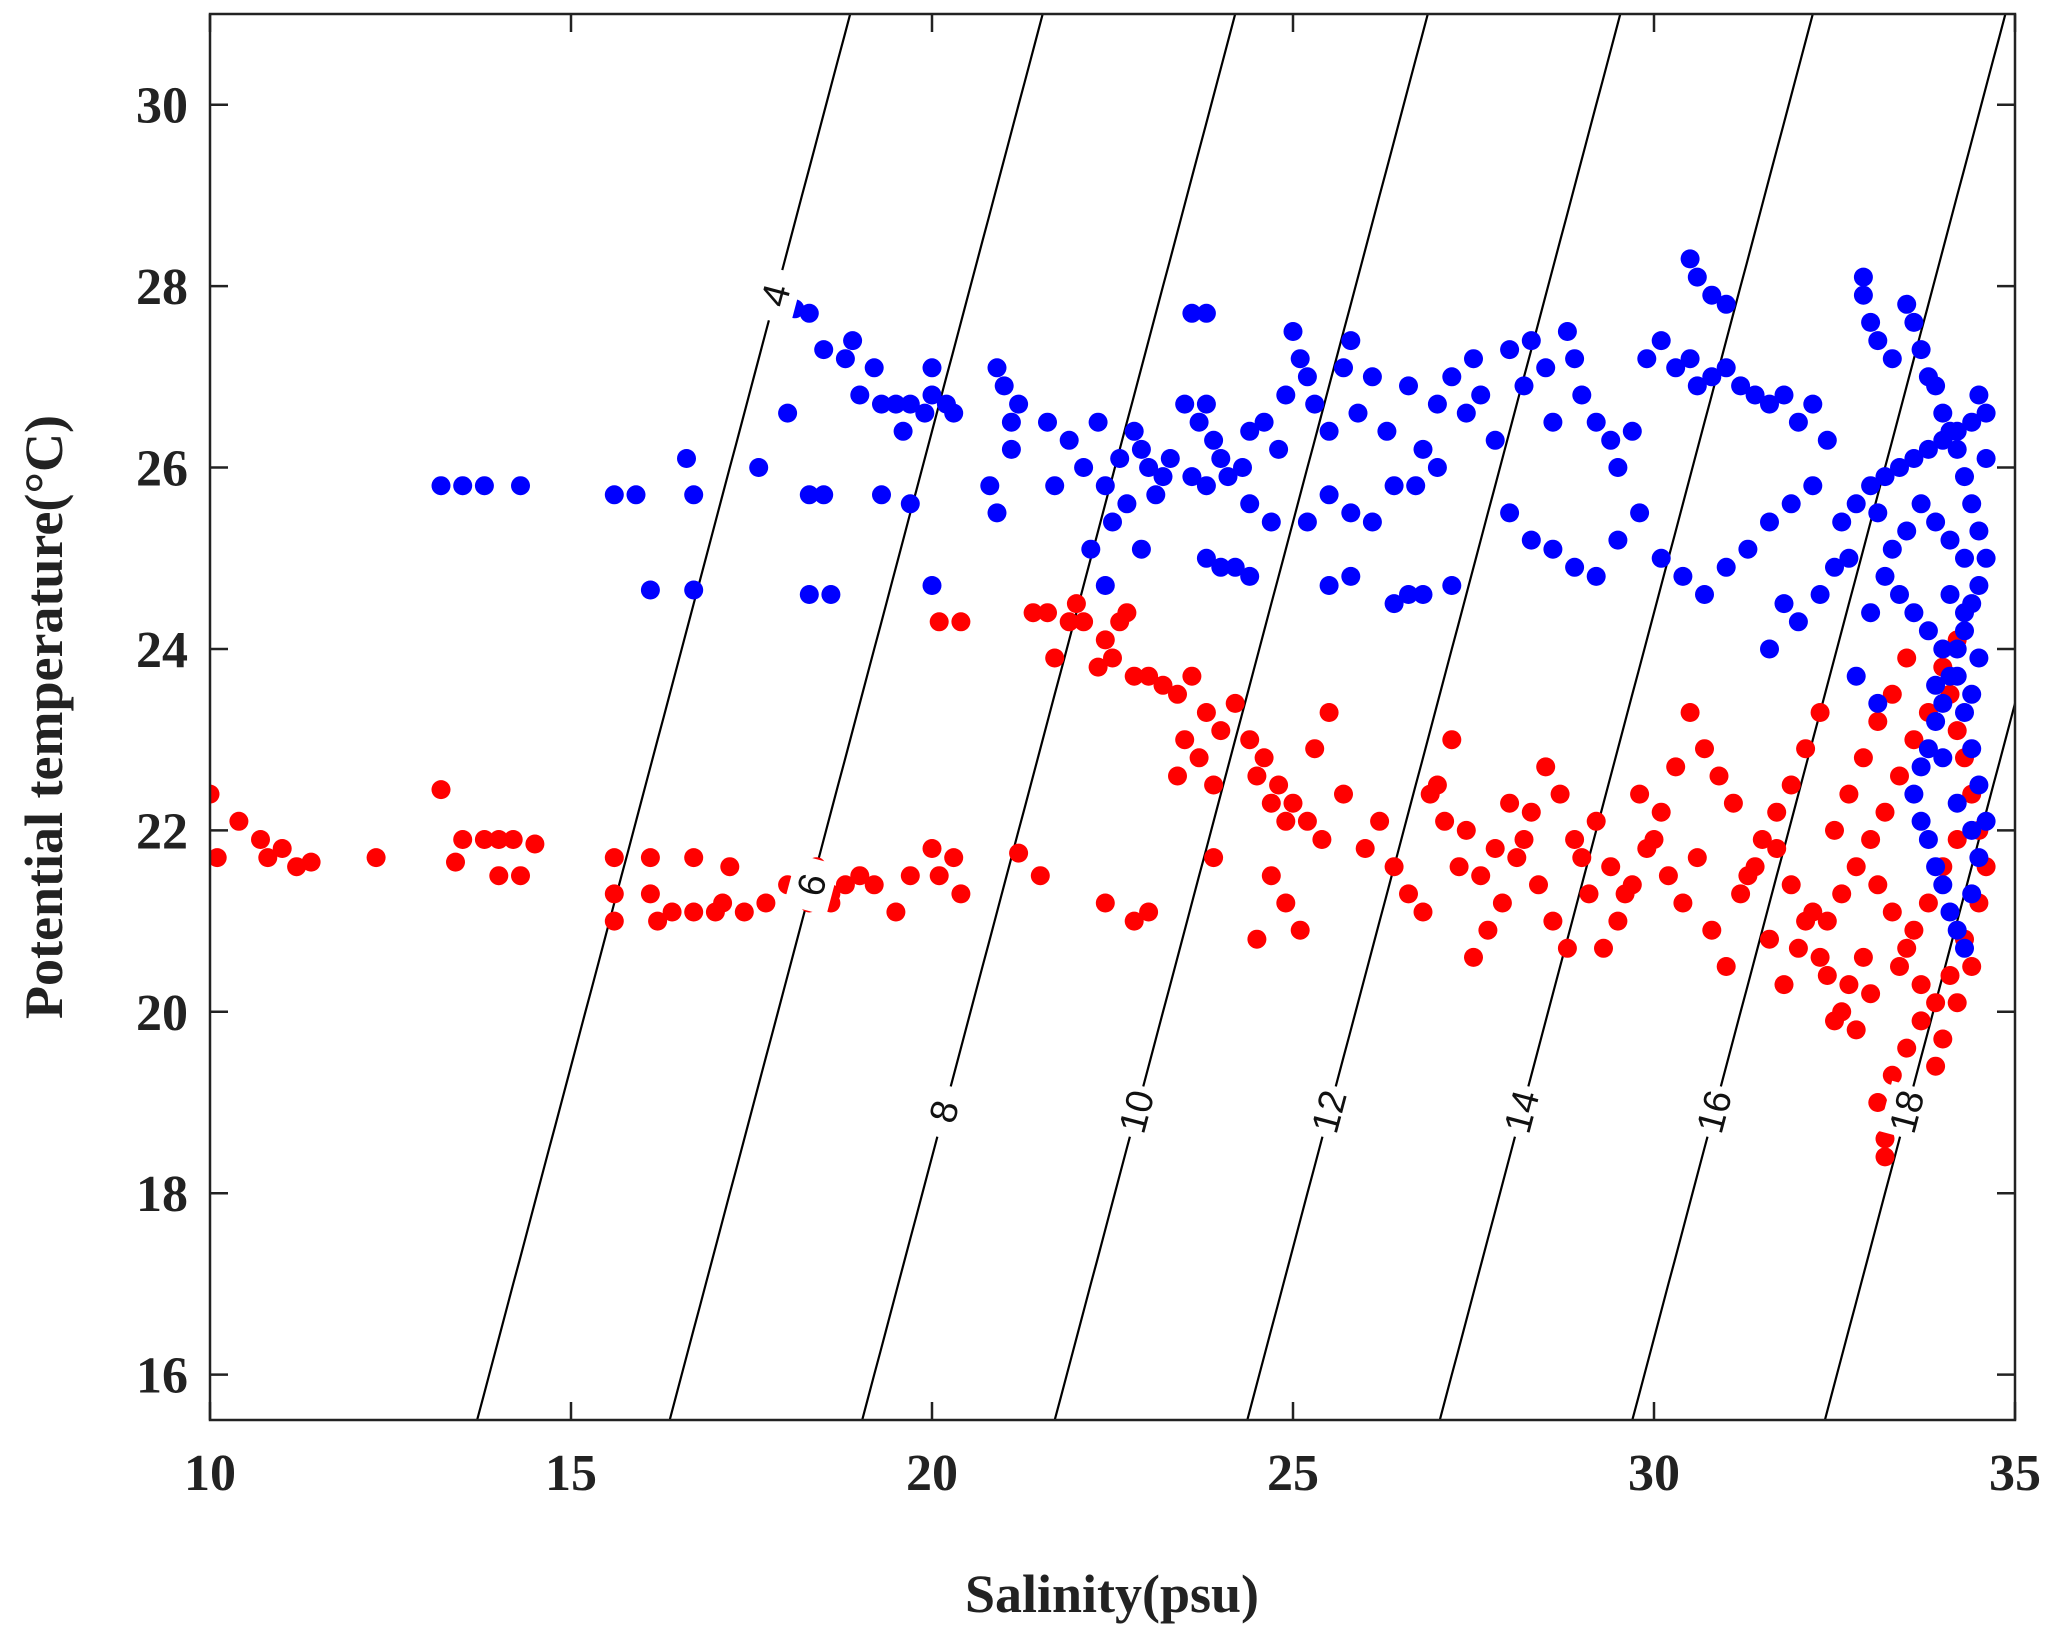 This screenshot has width=2057, height=1641. Describe the element at coordinates (162, 469) in the screenshot. I see `y-tick-label: 26` at that location.